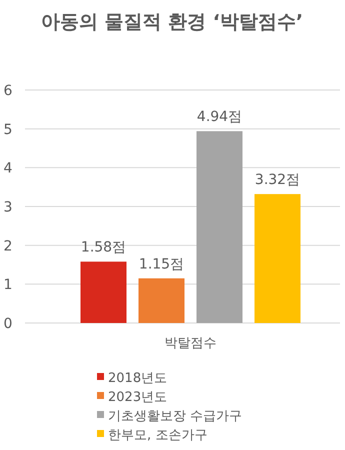 The width and height of the screenshot is (345, 450). I want to click on y-tick-label: 0, so click(8, 324).